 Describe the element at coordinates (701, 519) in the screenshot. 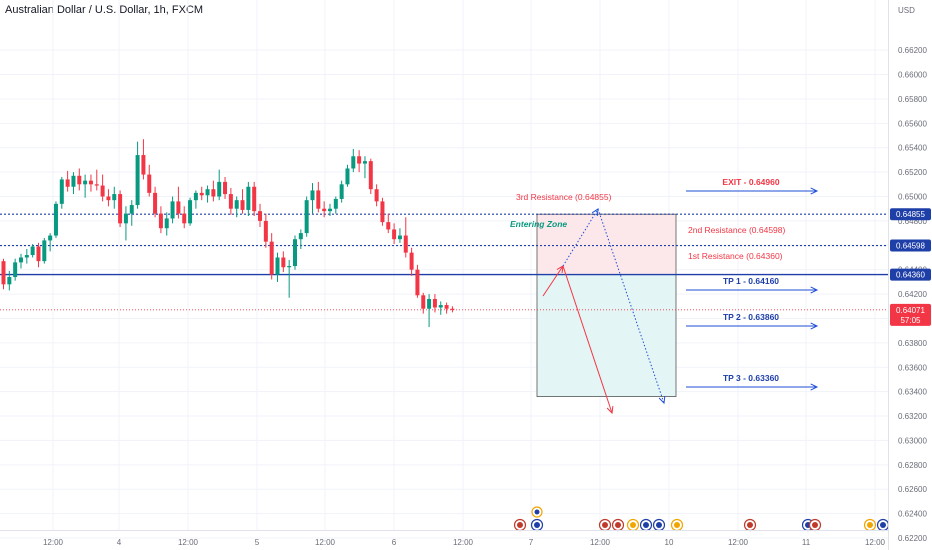

I see `economic-events` at that location.